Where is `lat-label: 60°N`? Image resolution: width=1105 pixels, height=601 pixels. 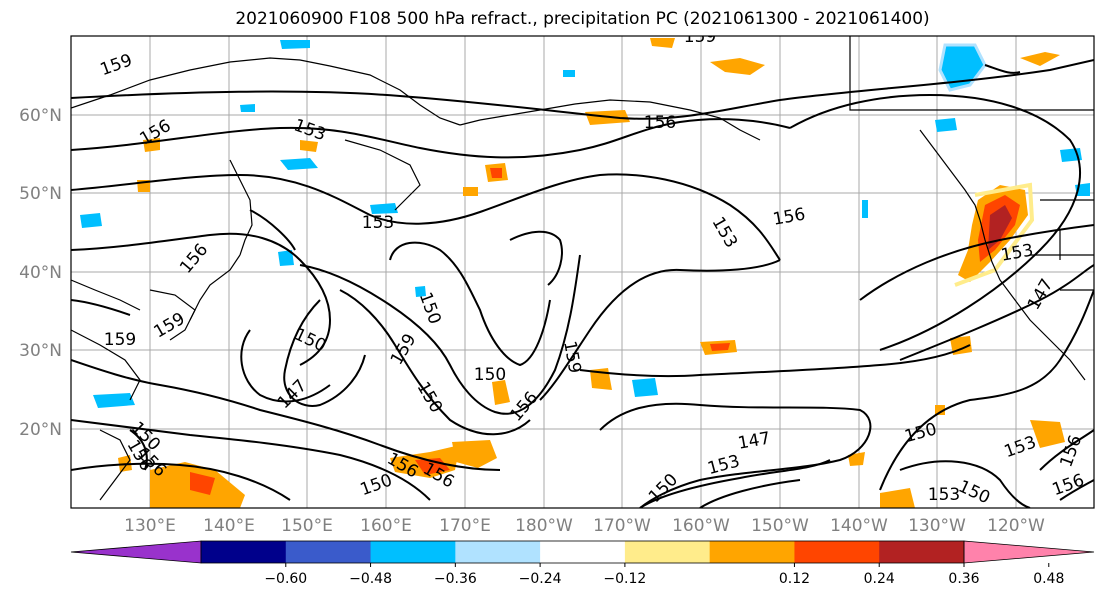
lat-label: 60°N is located at coordinates (40, 116).